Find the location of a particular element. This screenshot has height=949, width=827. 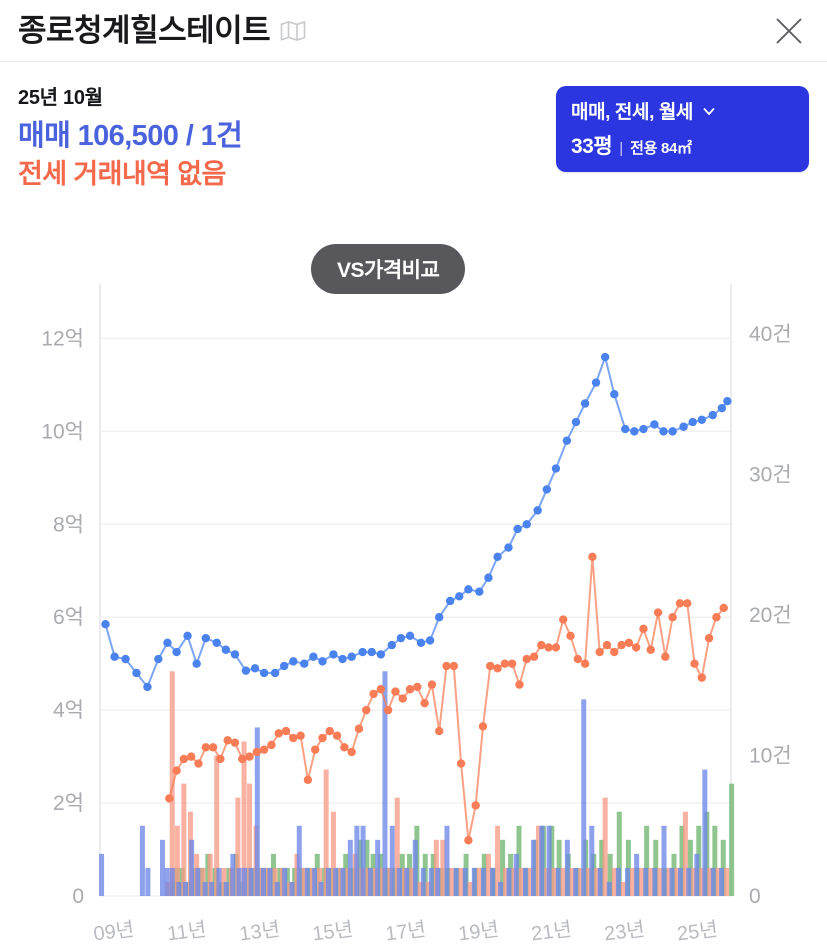

filter-dropdown-button: 매매, 전세, 월세 33평 | 전용 84㎡ is located at coordinates (682, 129).